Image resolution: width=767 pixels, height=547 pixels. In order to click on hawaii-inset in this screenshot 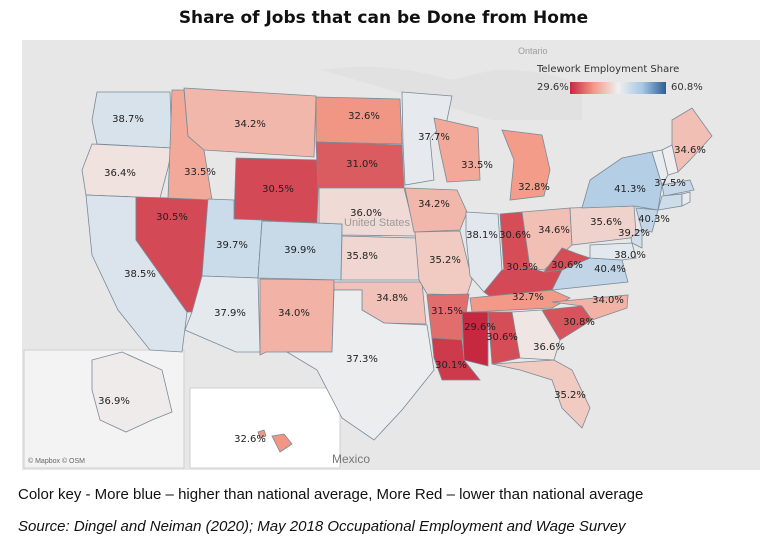, I will do `click(265, 428)`.